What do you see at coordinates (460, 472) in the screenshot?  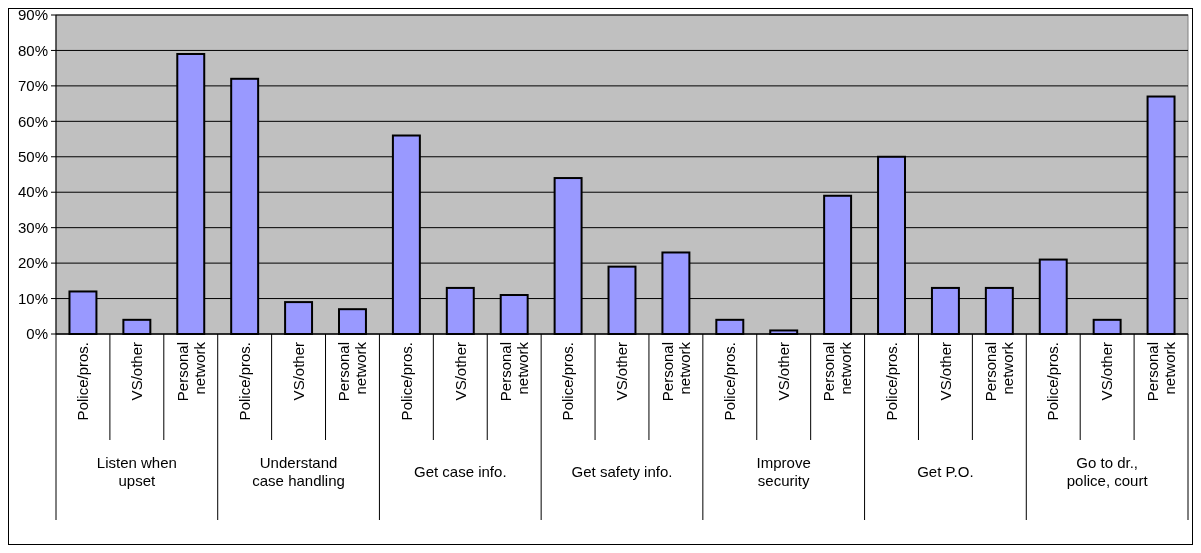 I see `text: Get case info.` at bounding box center [460, 472].